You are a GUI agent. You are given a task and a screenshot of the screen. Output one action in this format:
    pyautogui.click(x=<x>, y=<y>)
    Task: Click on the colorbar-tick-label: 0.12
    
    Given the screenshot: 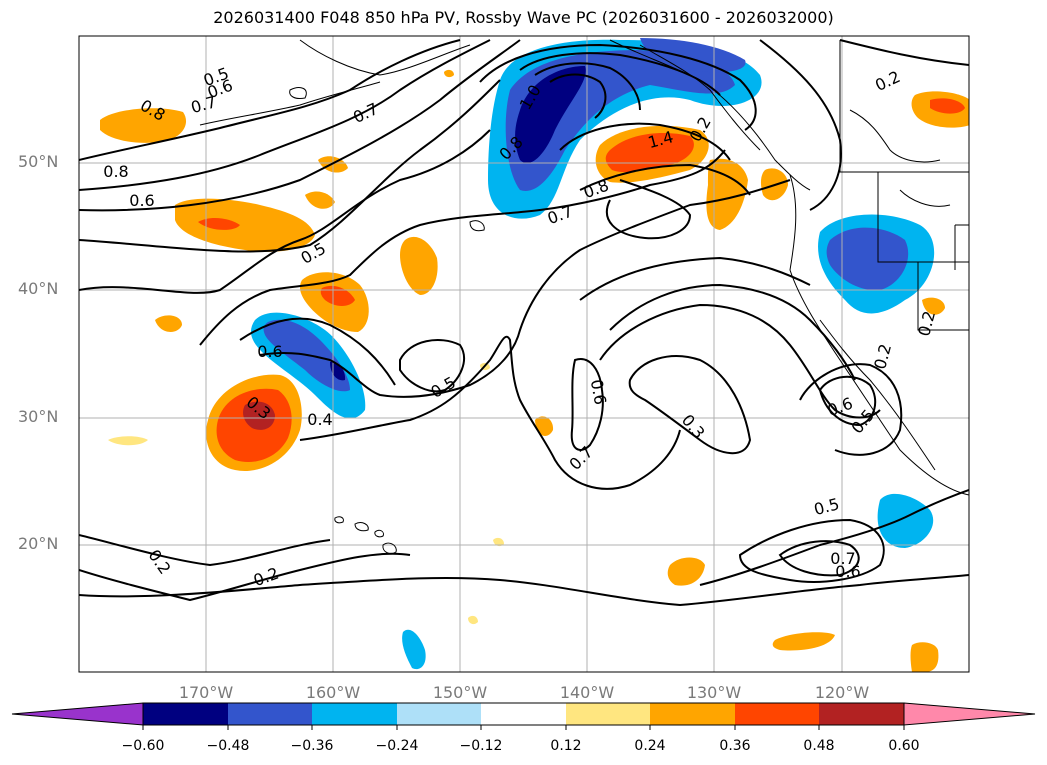 What is the action you would take?
    pyautogui.click(x=566, y=746)
    